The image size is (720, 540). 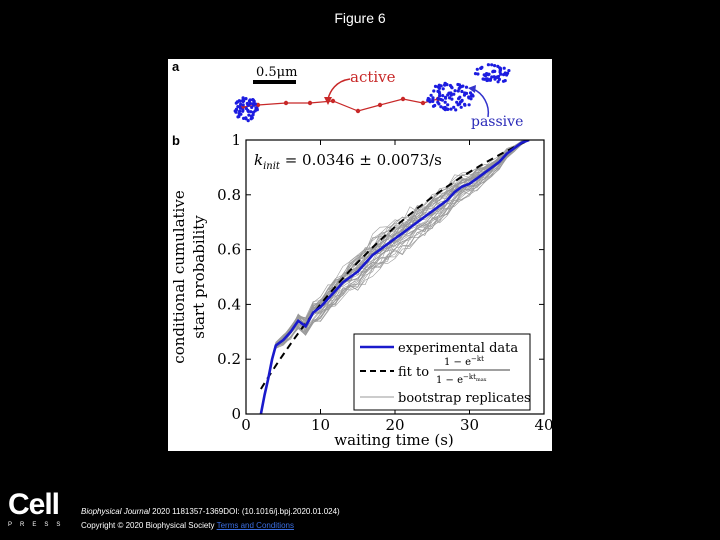 What do you see at coordinates (469, 377) in the screenshot?
I see `fit-denominator-exp: −kt` at bounding box center [469, 377].